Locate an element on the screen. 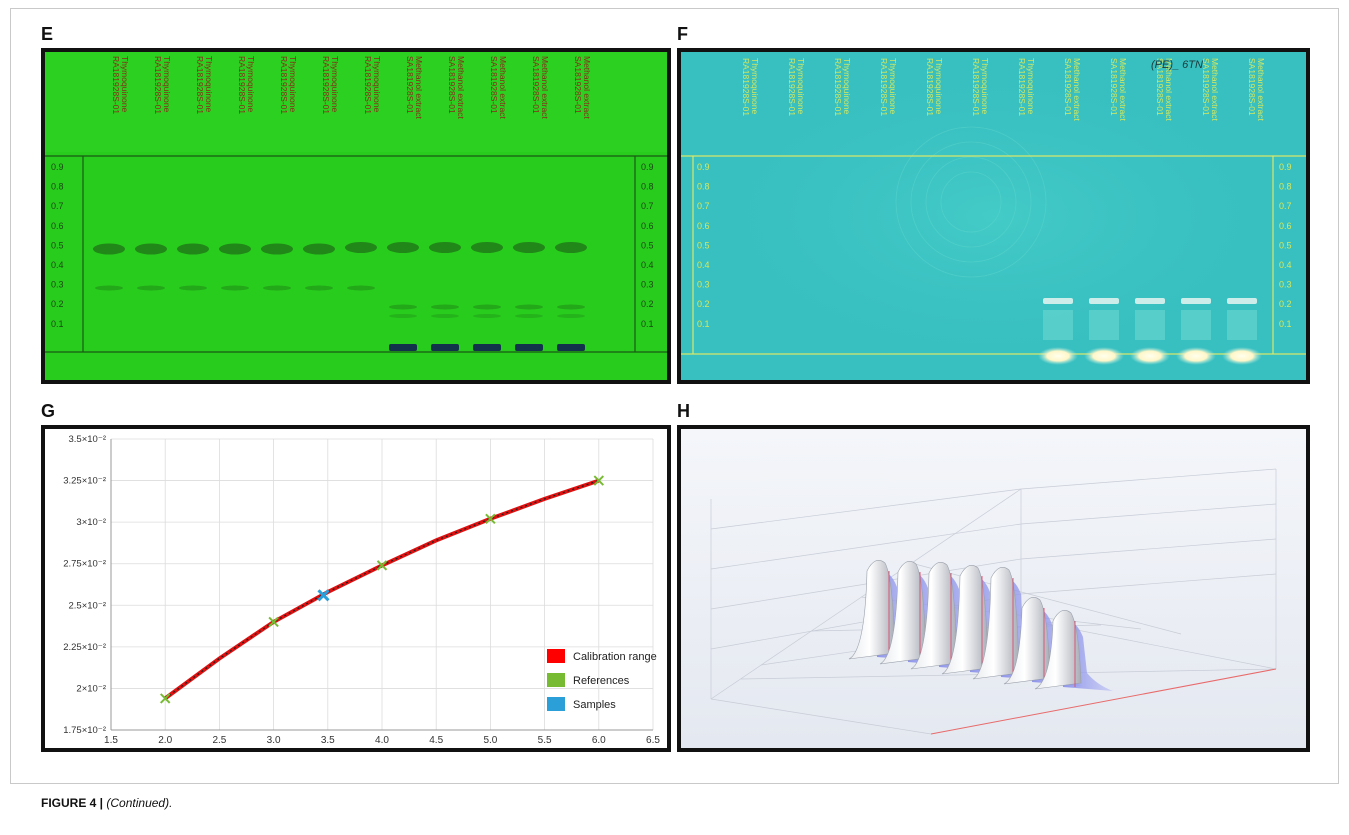  right-rf-tick: 0.2 is located at coordinates (1285, 304).